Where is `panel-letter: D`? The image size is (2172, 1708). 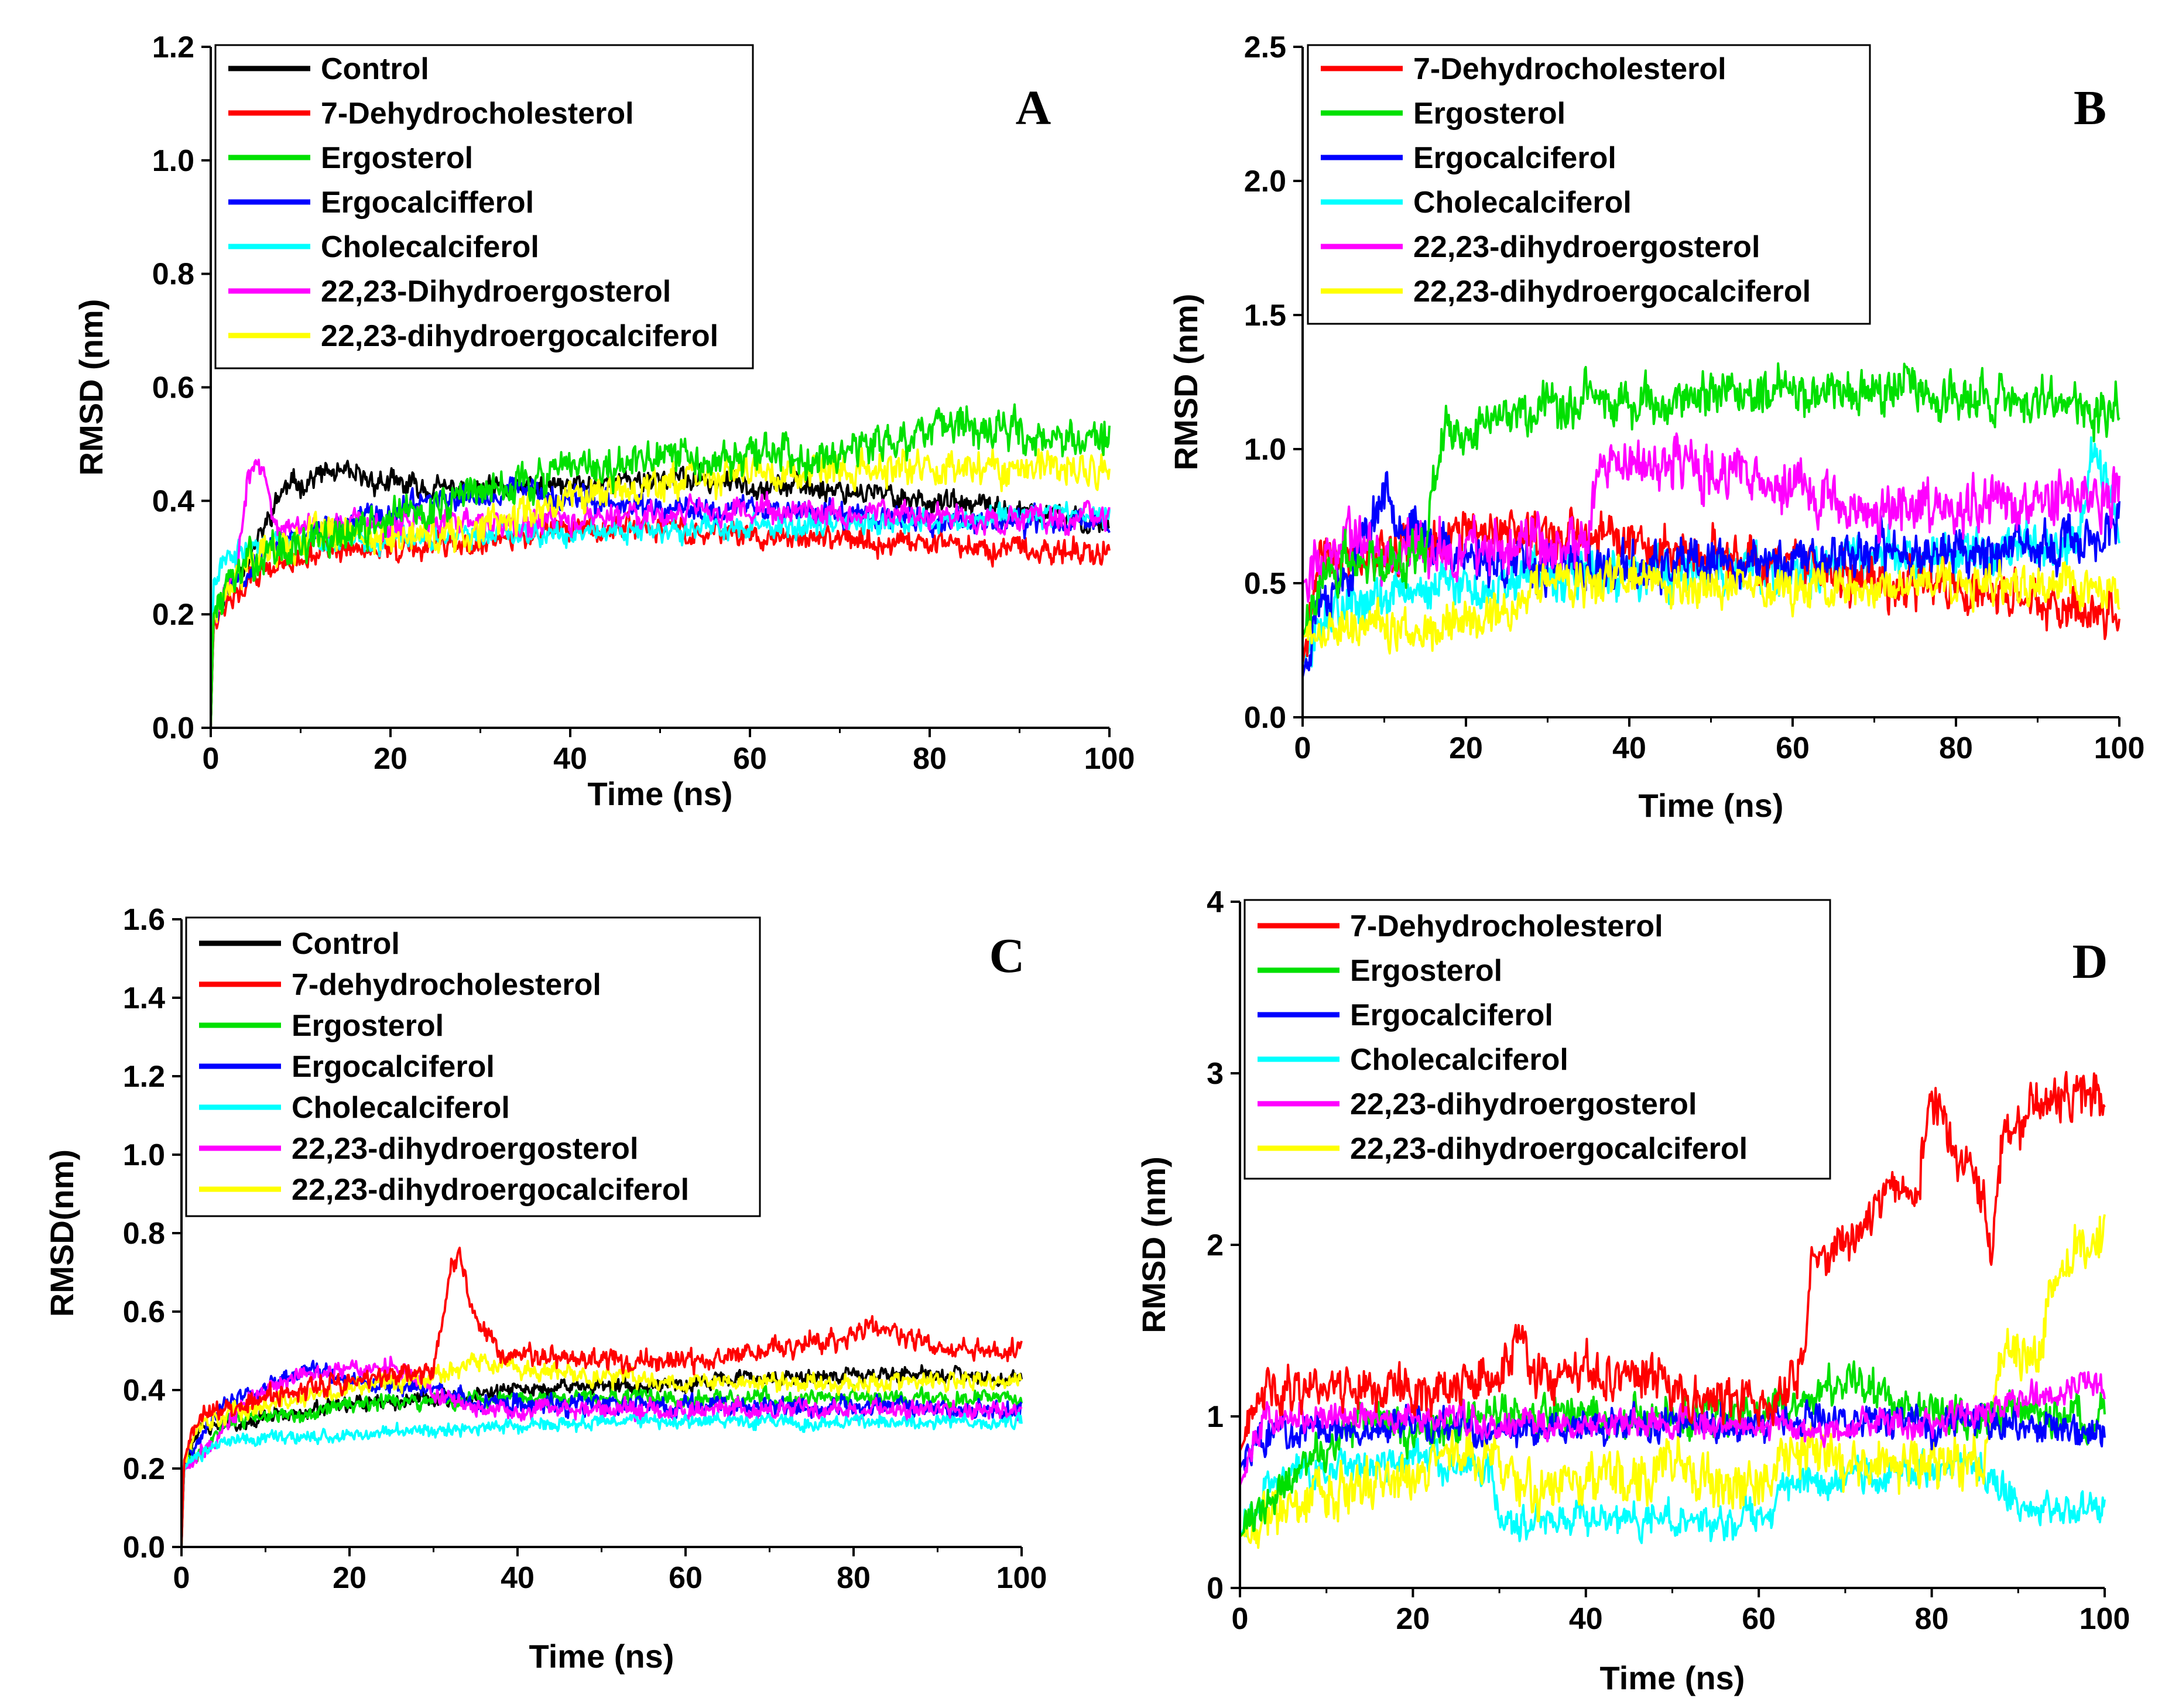
panel-letter: D is located at coordinates (2090, 962).